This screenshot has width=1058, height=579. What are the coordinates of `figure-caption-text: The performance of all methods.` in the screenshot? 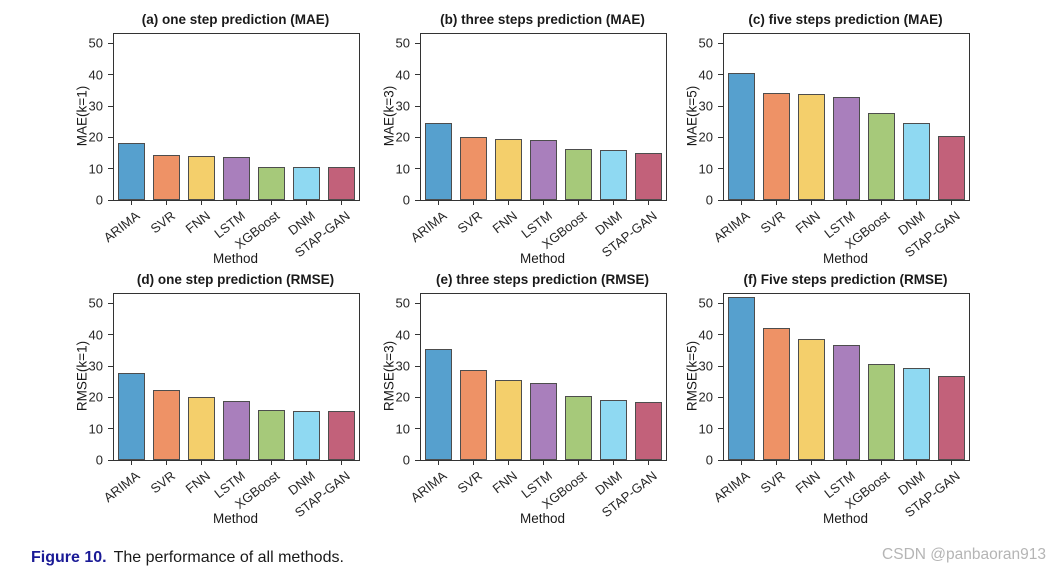 It's located at (228, 557).